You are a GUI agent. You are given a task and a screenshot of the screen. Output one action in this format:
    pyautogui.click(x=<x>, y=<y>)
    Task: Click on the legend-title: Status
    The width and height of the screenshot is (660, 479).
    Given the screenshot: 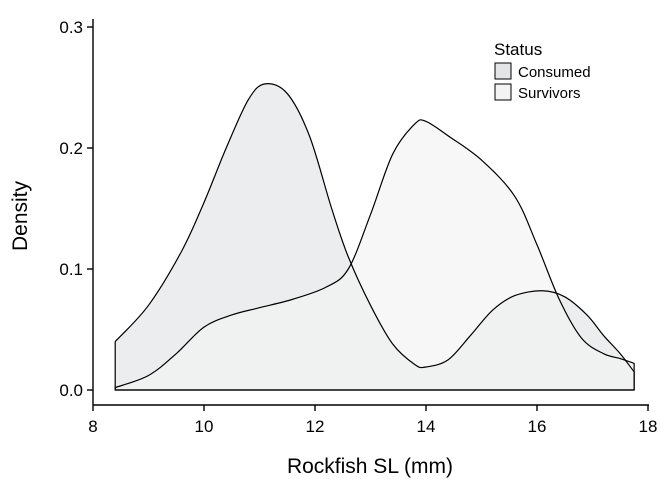 What is the action you would take?
    pyautogui.click(x=518, y=49)
    